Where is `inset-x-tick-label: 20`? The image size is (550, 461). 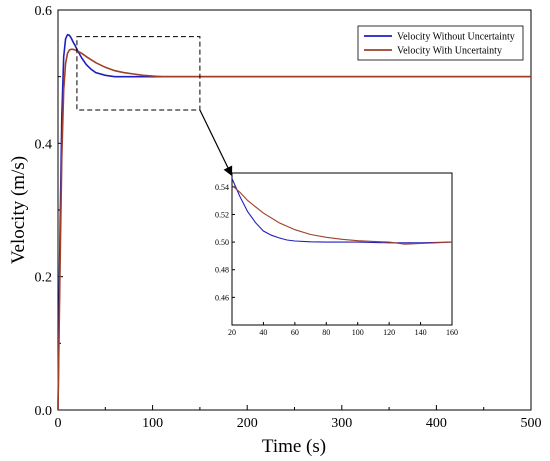 inset-x-tick-label: 20 is located at coordinates (232, 332).